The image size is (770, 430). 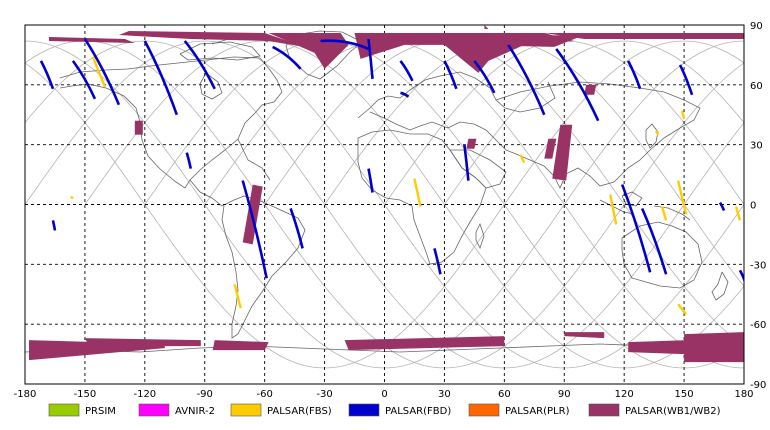 What do you see at coordinates (324, 394) in the screenshot?
I see `x-tick-label: -30` at bounding box center [324, 394].